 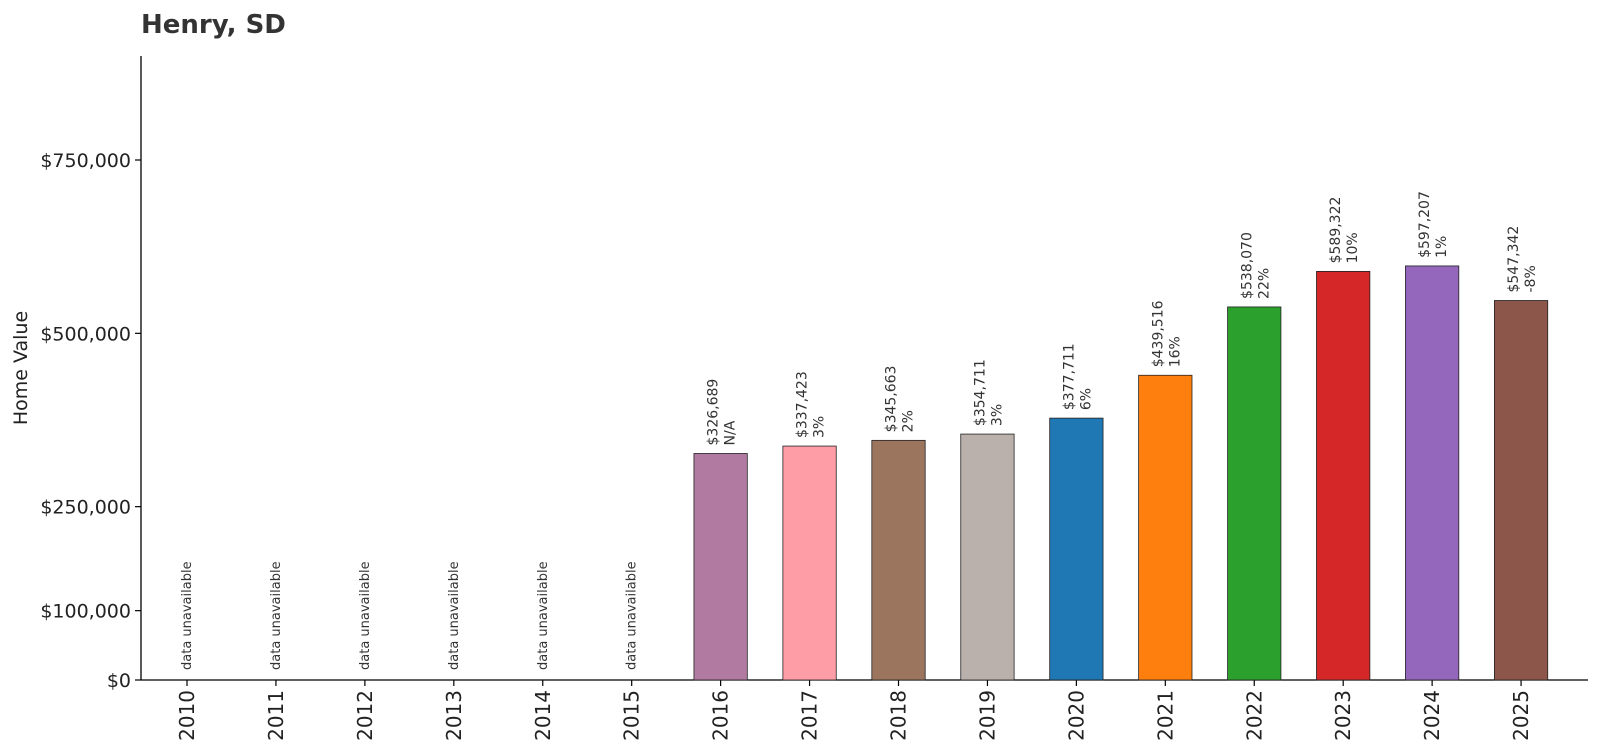 What do you see at coordinates (85, 161) in the screenshot?
I see `y-tick-label: $750,000` at bounding box center [85, 161].